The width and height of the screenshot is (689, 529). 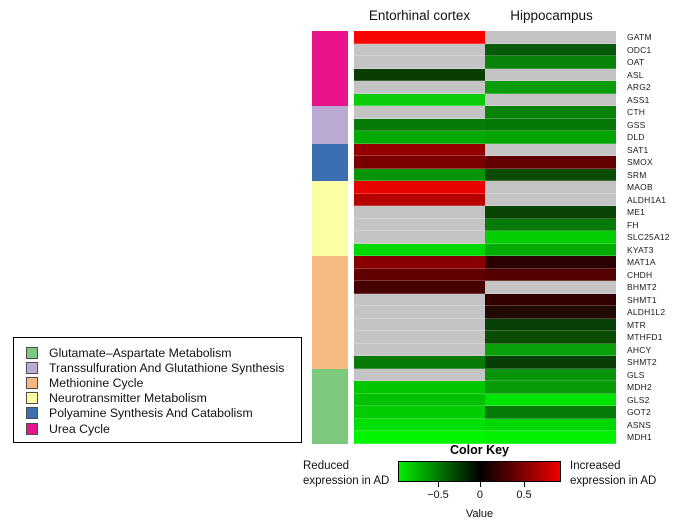 What do you see at coordinates (163, 382) in the screenshot?
I see `legend-item: Methionine Cycle` at bounding box center [163, 382].